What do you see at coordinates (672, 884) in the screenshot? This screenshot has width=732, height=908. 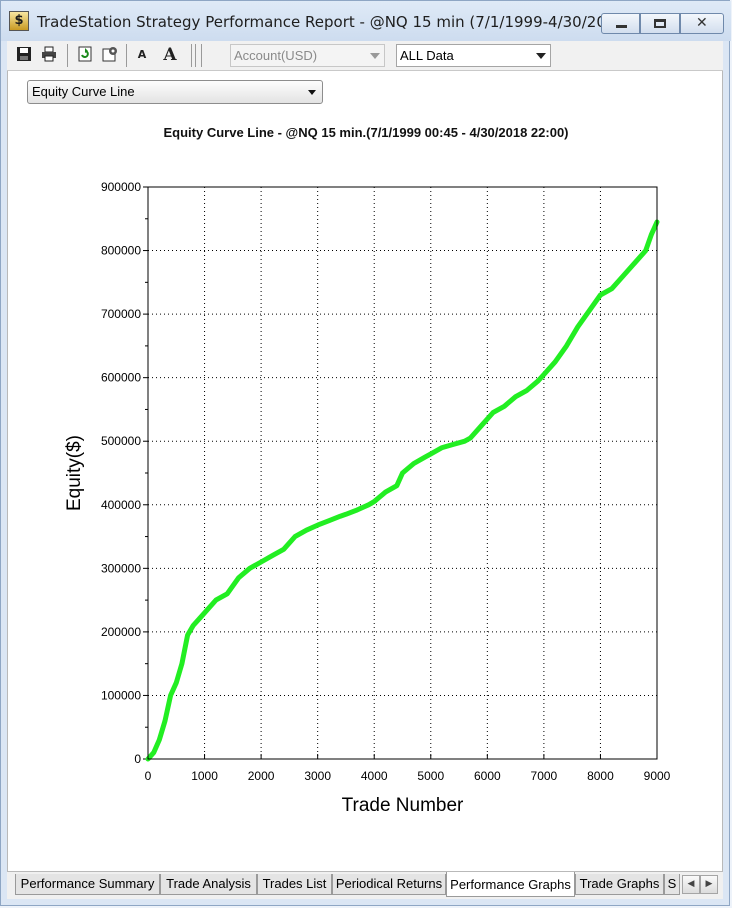 I see `tab-truncated: S` at bounding box center [672, 884].